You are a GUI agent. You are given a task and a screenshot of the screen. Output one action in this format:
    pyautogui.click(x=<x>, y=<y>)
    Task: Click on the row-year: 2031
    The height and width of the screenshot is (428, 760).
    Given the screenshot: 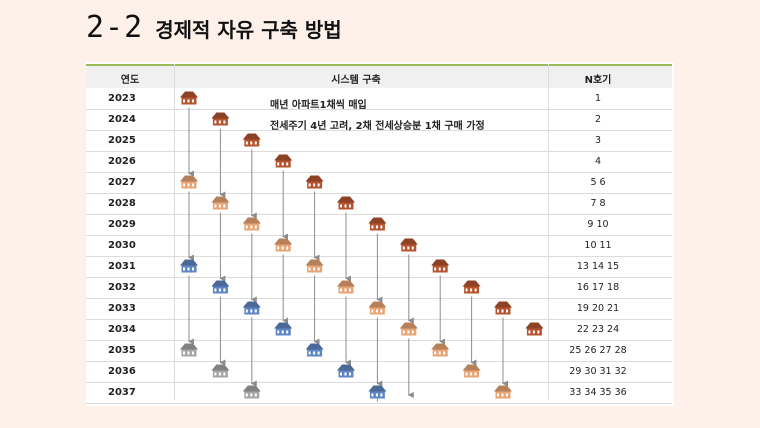 What is the action you would take?
    pyautogui.click(x=122, y=266)
    